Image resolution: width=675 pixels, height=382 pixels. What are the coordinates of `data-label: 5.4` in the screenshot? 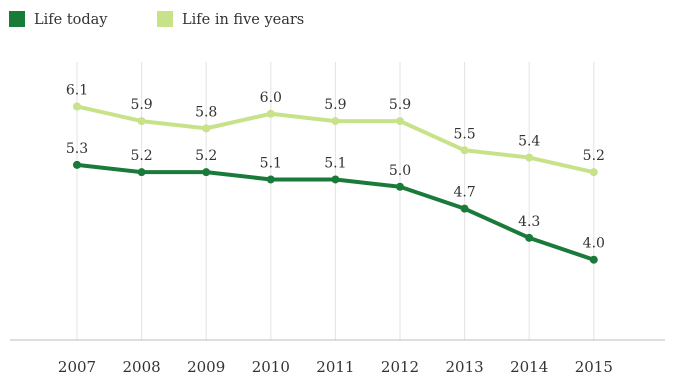 It's located at (529, 142).